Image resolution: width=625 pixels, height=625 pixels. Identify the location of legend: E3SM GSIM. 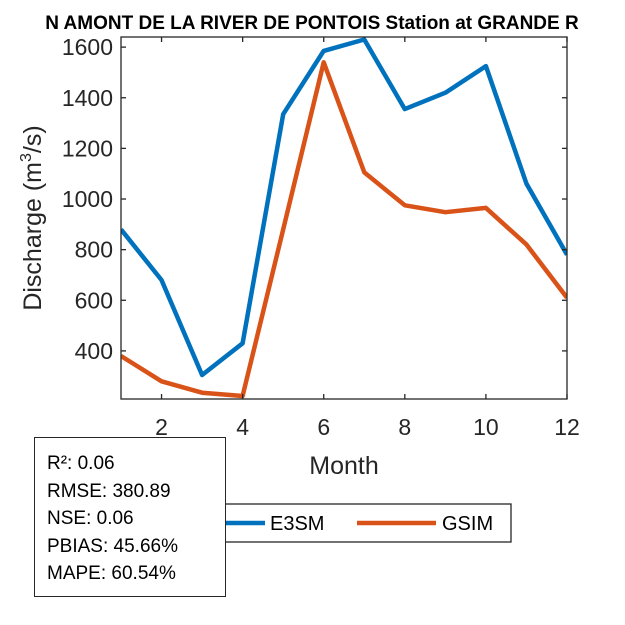
(367, 523).